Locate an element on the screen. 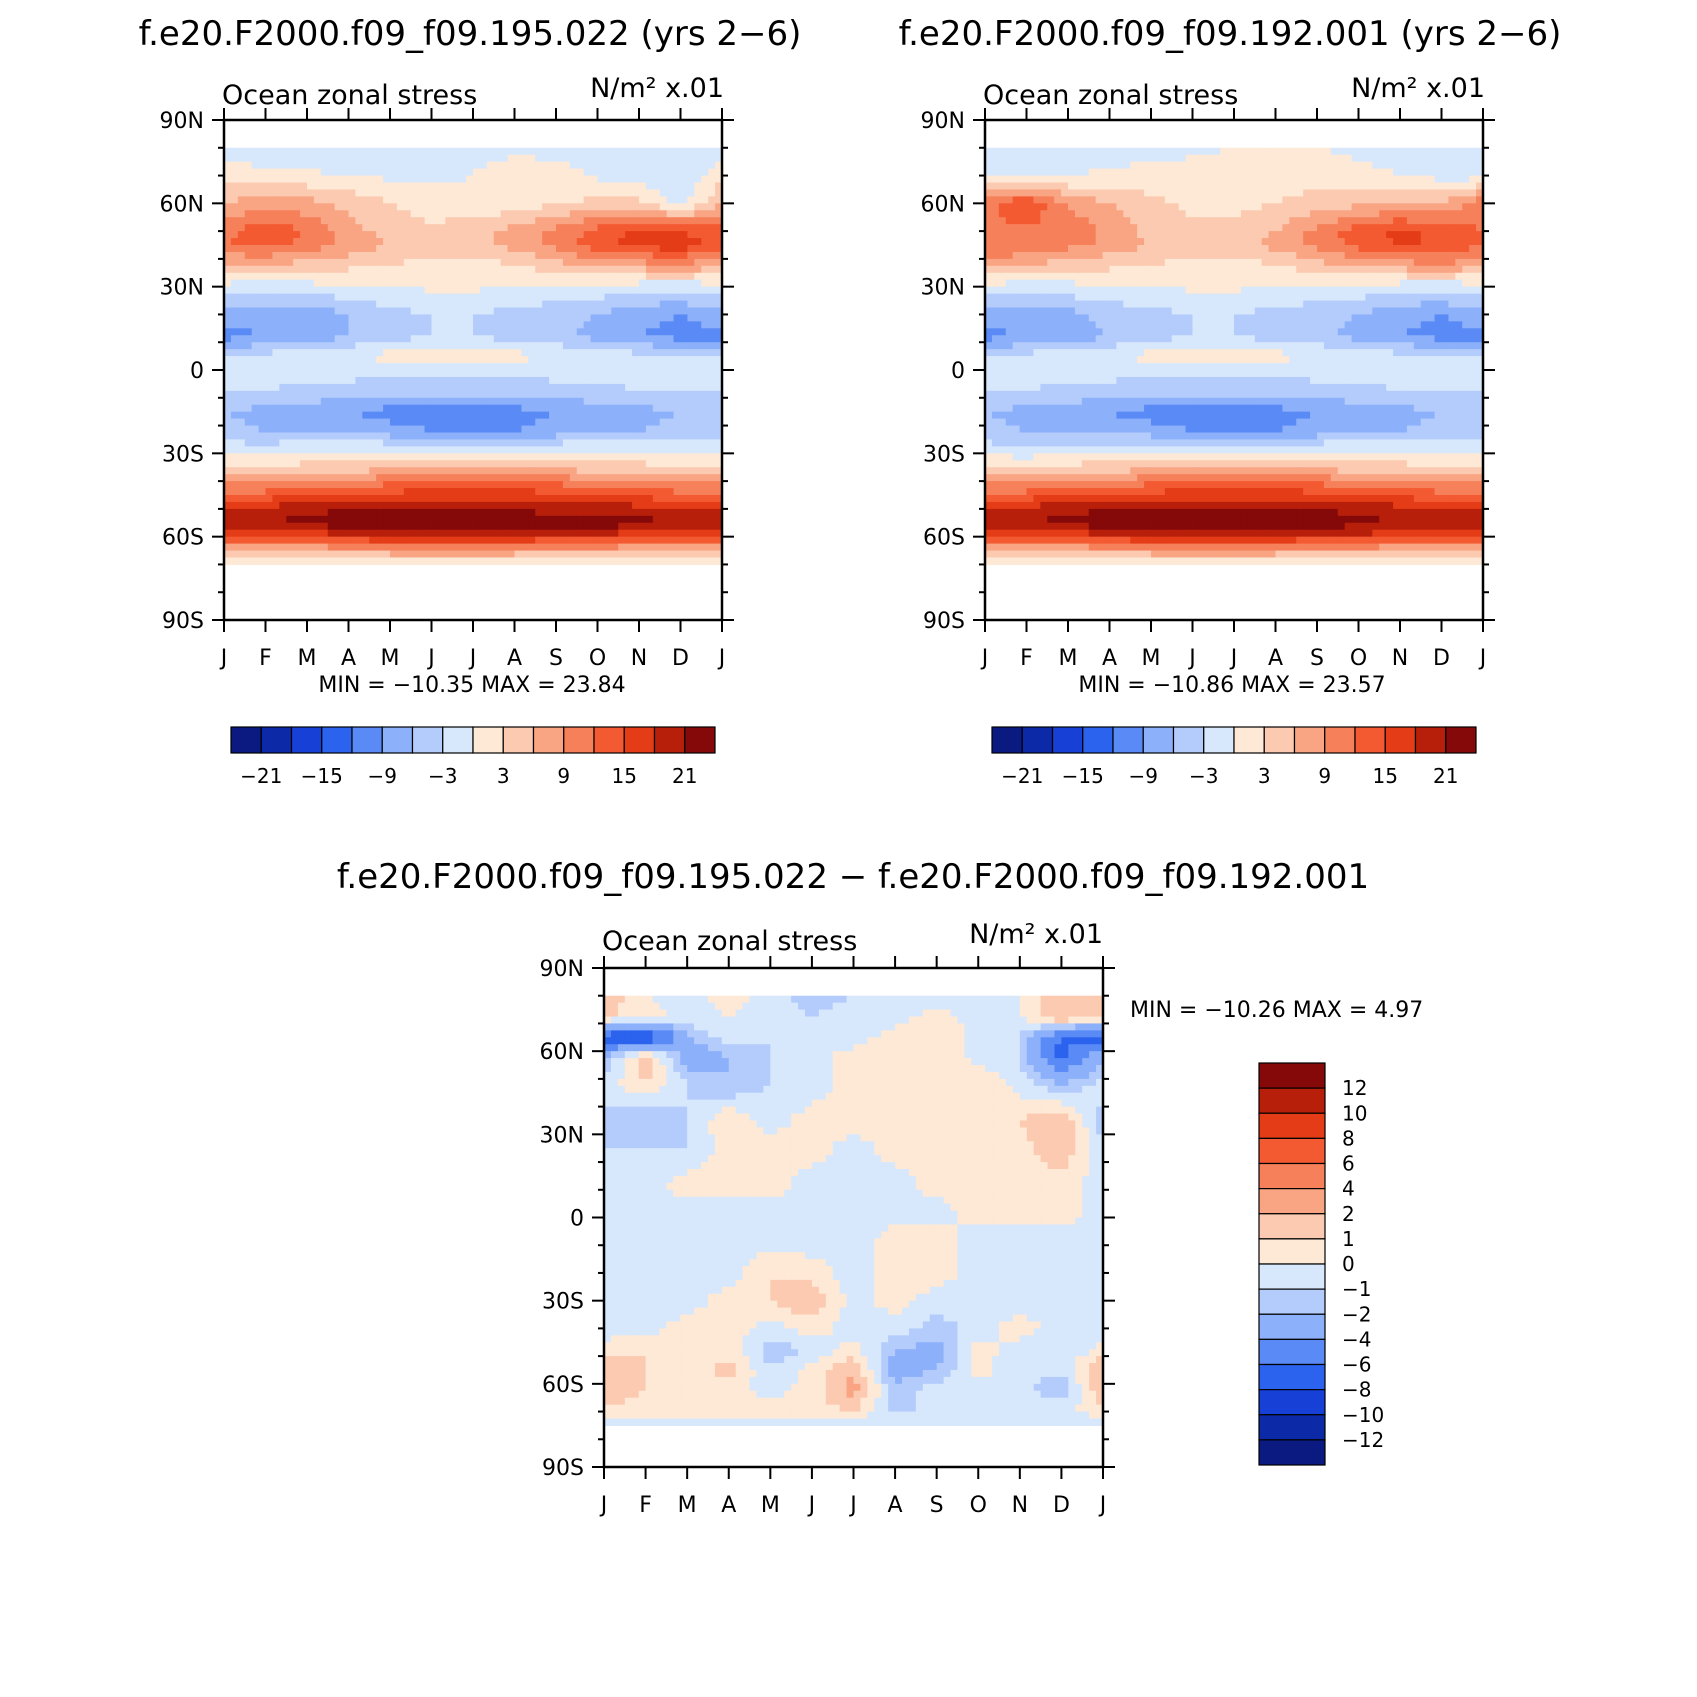 The height and width of the screenshot is (1697, 1697). colorbar-swatch is located at coordinates (488, 740).